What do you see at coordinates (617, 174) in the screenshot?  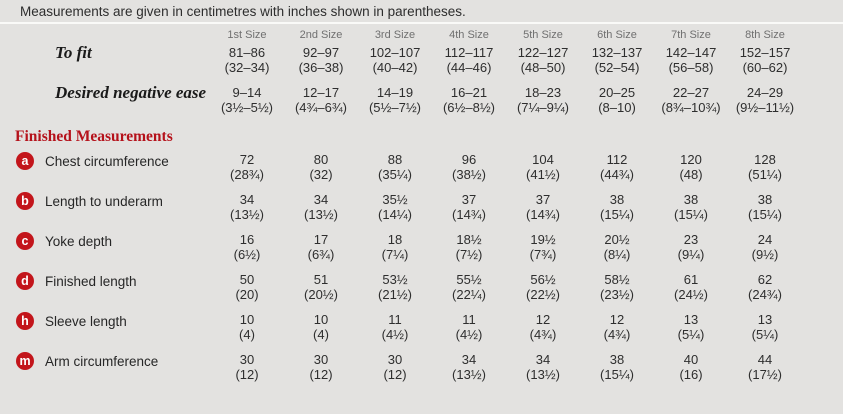 I see `inch-value: (44¾)` at bounding box center [617, 174].